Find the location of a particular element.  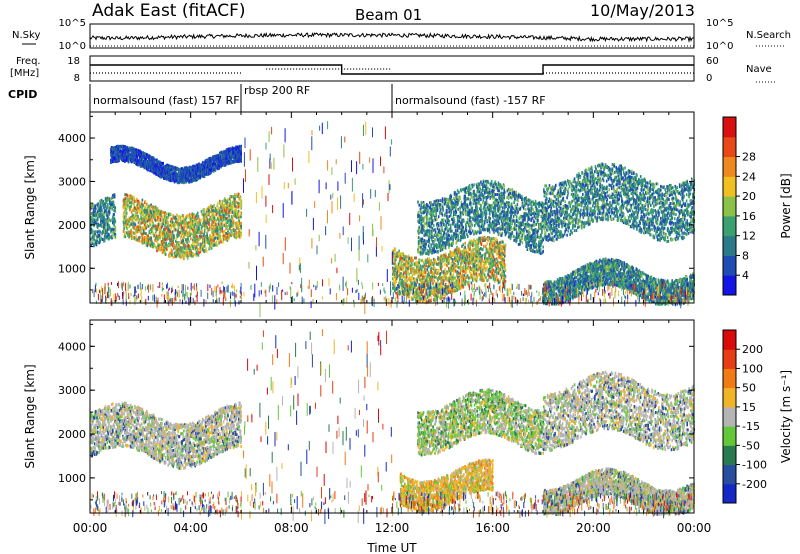

freq-right-tick-top: 60 is located at coordinates (712, 61).